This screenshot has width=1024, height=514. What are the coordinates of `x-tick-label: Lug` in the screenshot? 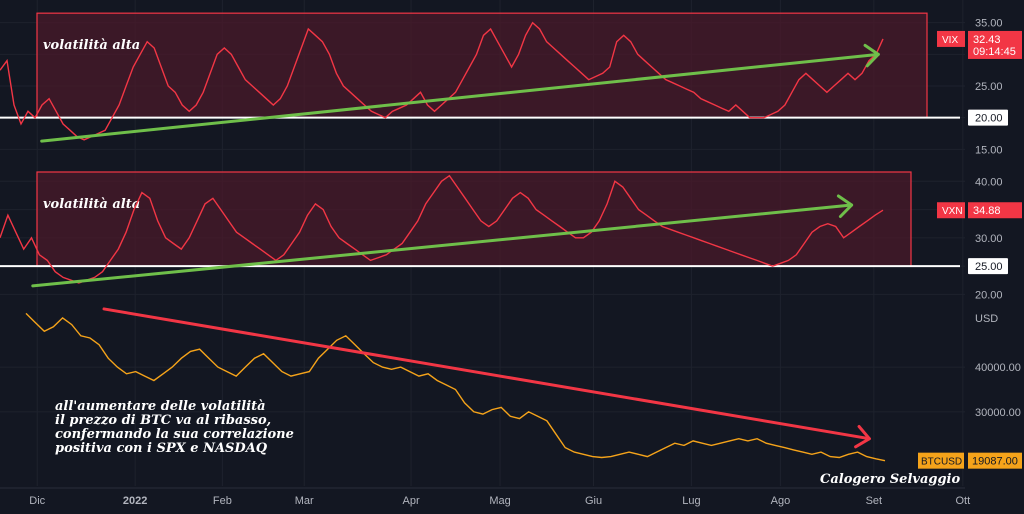 It's located at (691, 501).